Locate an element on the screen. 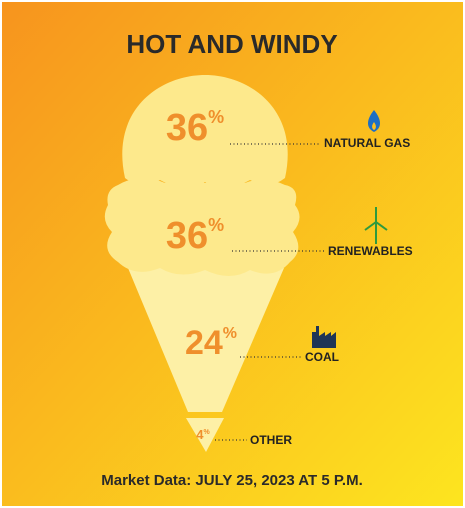  flame-icon is located at coordinates (374, 121).